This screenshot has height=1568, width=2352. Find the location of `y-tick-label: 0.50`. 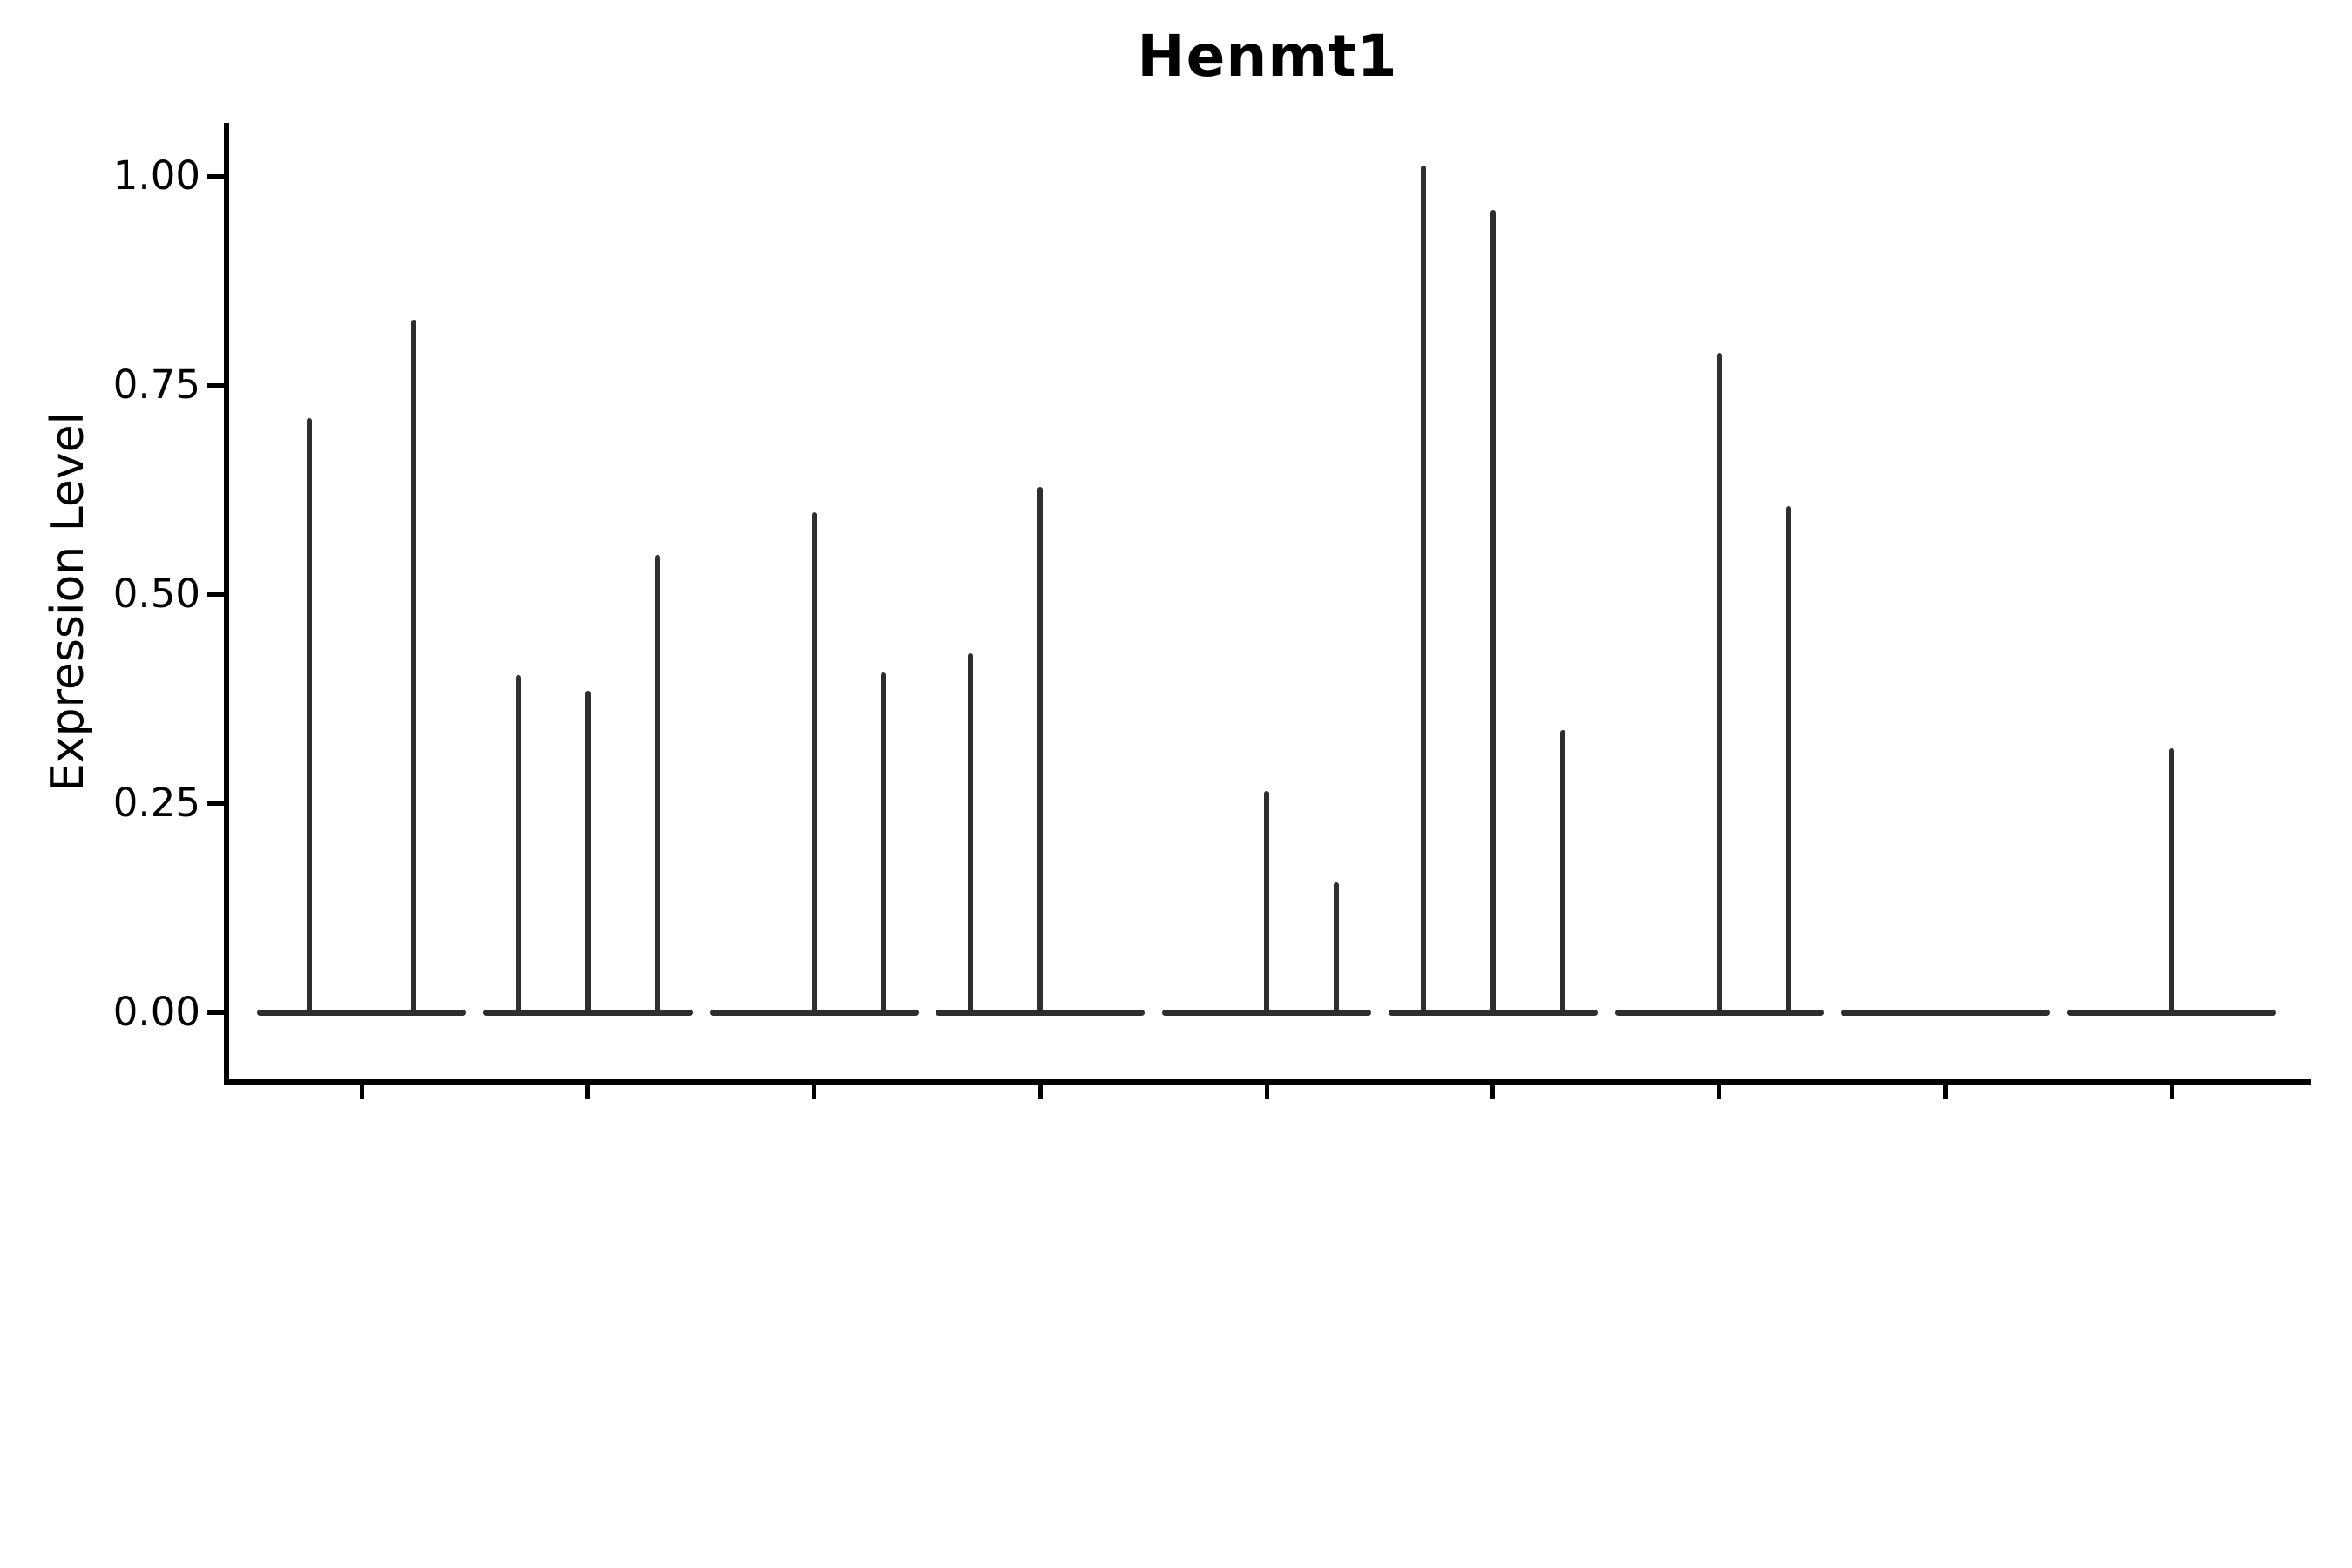

y-tick-label: 0.50 is located at coordinates (156, 594).